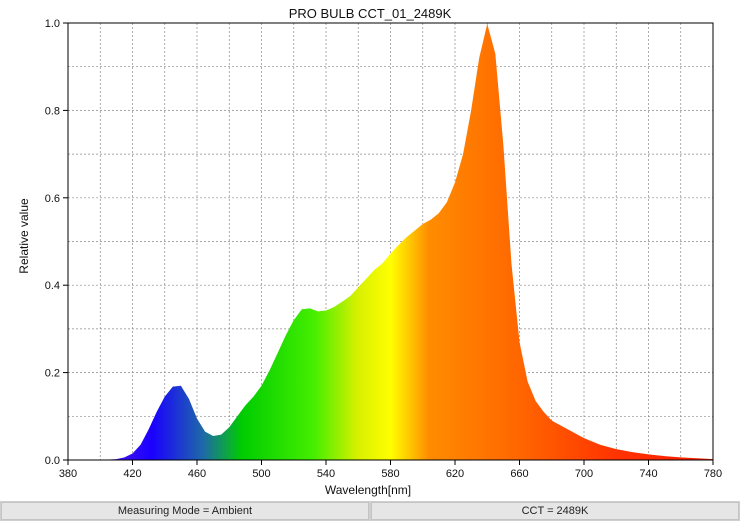 This screenshot has height=521, width=740. Describe the element at coordinates (132, 474) in the screenshot. I see `x-tick-label: 420` at that location.